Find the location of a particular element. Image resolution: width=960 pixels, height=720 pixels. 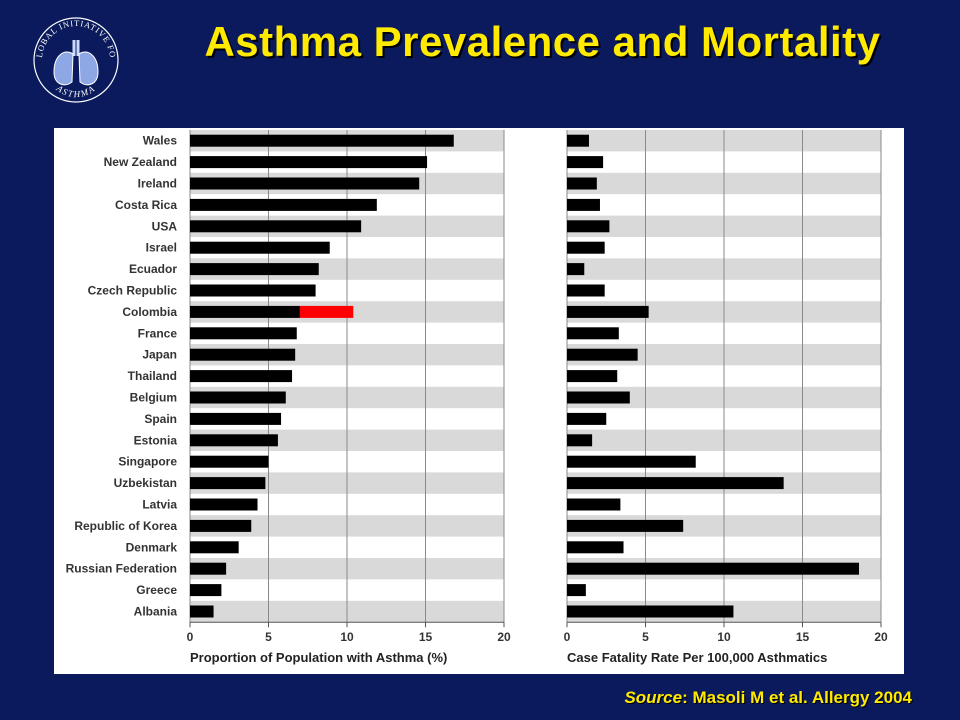

svg-text: ASTHMA is located at coordinates (75, 90).